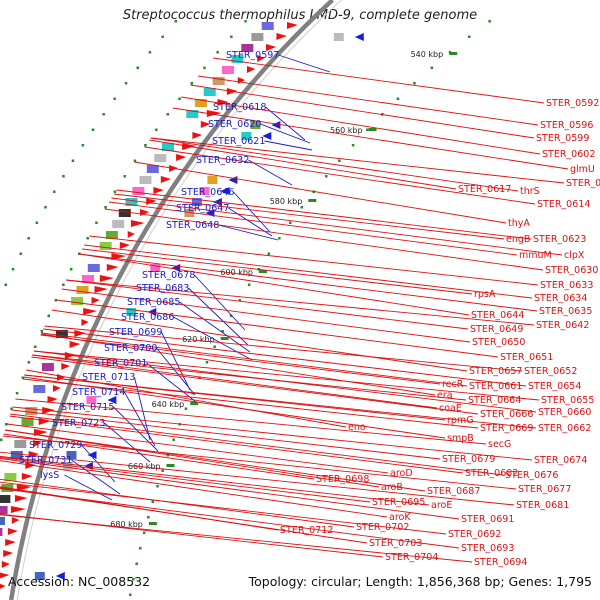  What do you see at coordinates (567, 400) in the screenshot?
I see `right-gene-label: STER_0655` at bounding box center [567, 400].